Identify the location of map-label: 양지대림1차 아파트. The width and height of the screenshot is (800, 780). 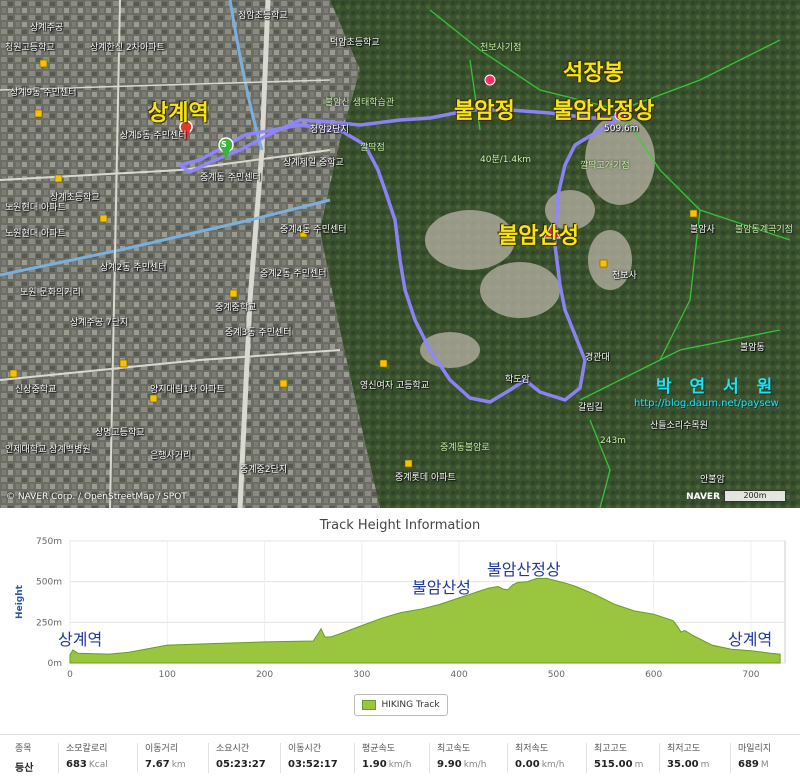
(187, 390).